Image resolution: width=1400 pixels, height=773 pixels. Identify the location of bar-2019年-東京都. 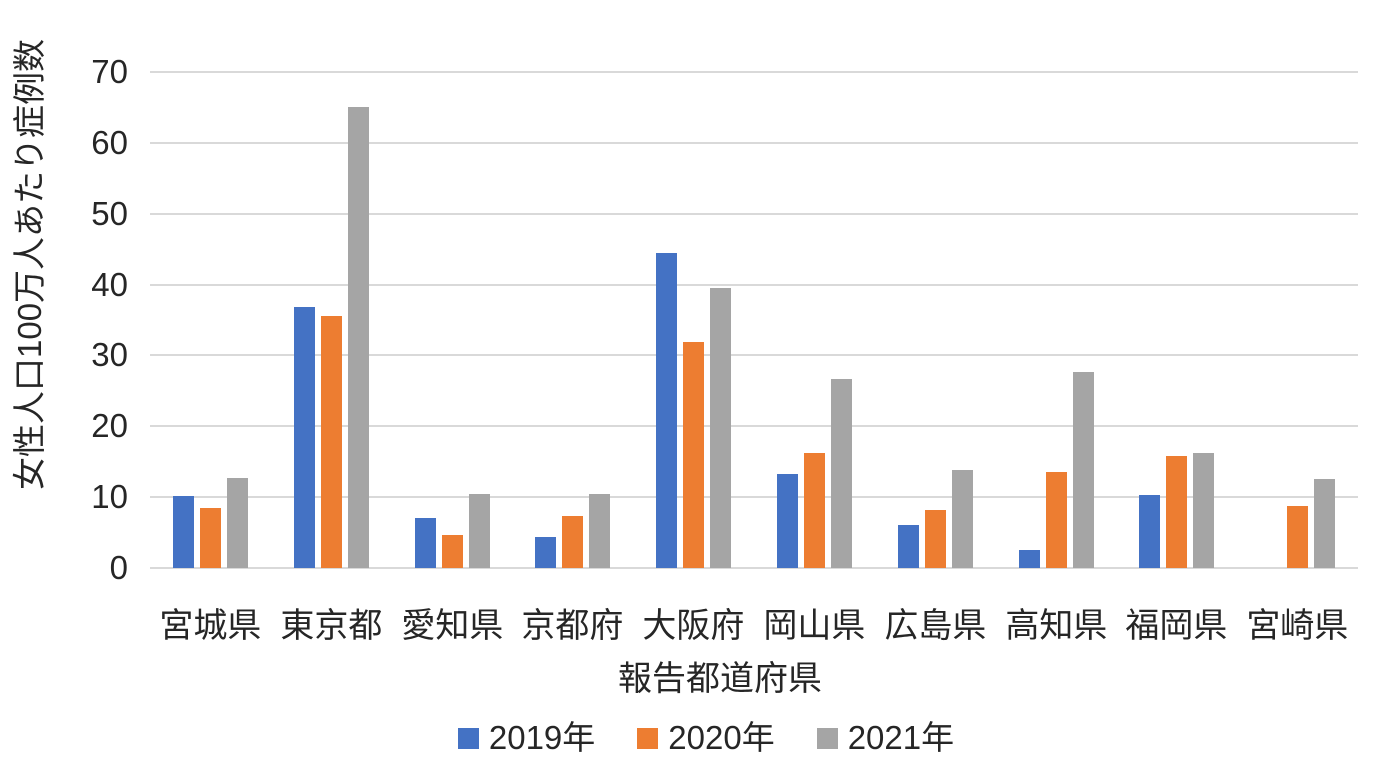
(304, 437).